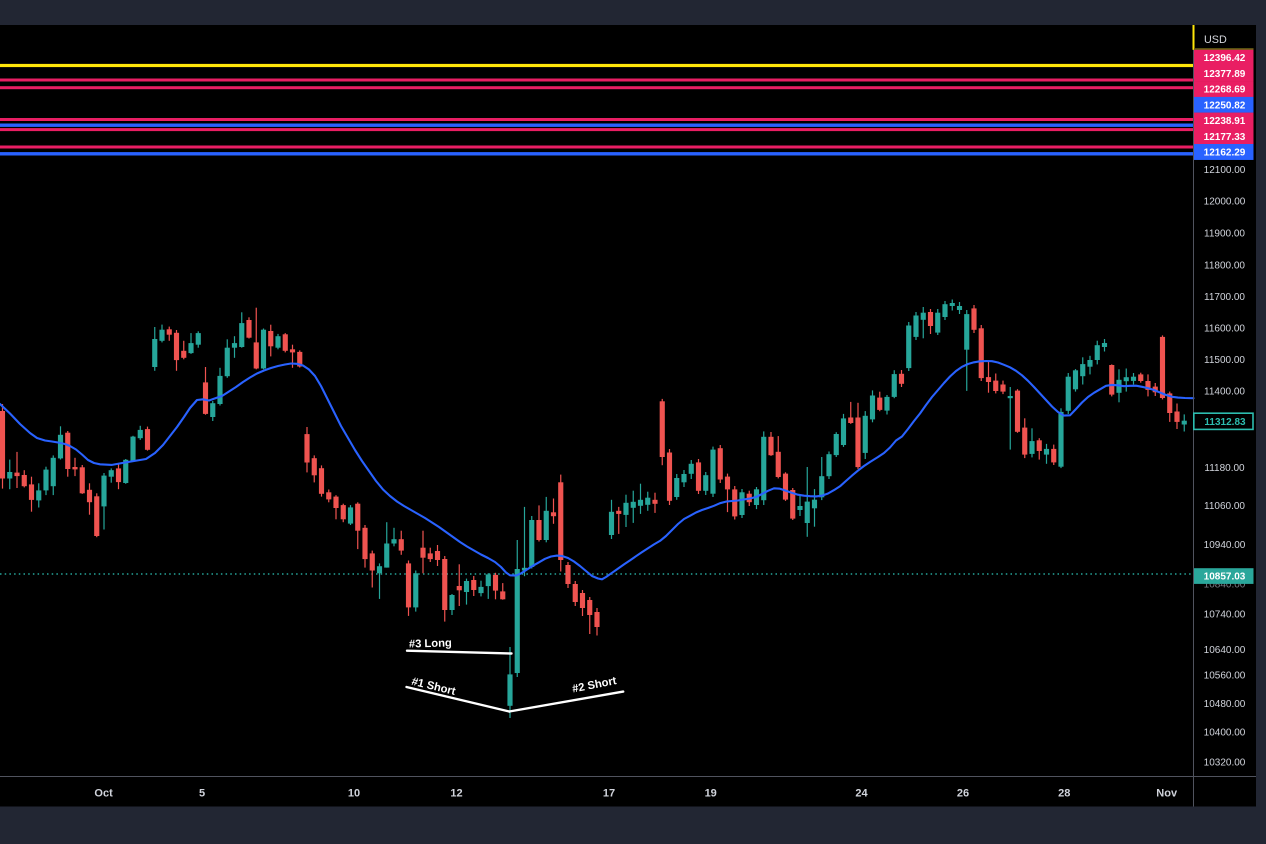 This screenshot has height=844, width=1266. Describe the element at coordinates (1225, 202) in the screenshot. I see `svg-text: 12000.00` at that location.